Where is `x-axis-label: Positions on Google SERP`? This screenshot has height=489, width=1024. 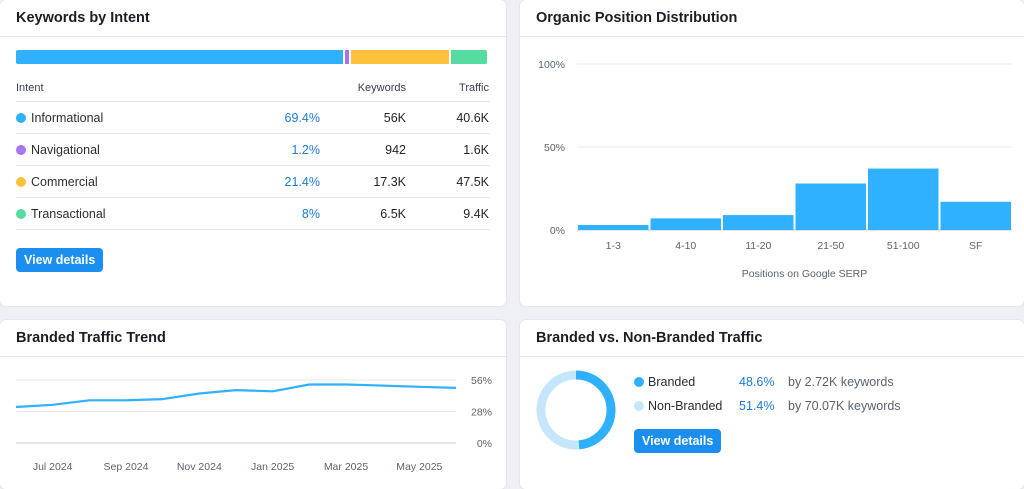 x-axis-label: Positions on Google SERP is located at coordinates (805, 274).